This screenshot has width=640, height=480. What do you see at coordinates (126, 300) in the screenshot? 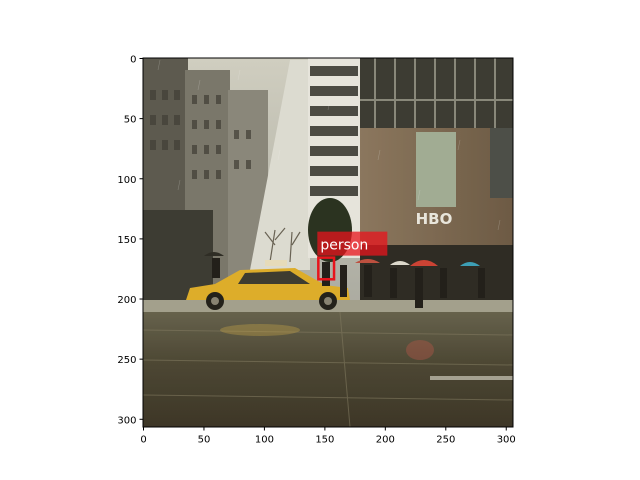
I see `y-tick-label: 200` at bounding box center [126, 300].